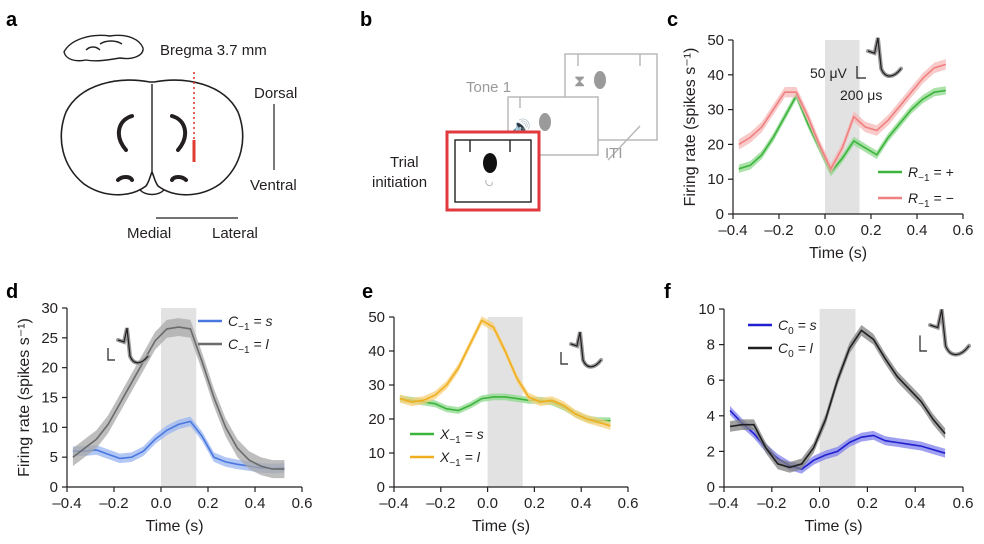 The height and width of the screenshot is (544, 984). I want to click on stimulus-window-shading, so click(838, 398).